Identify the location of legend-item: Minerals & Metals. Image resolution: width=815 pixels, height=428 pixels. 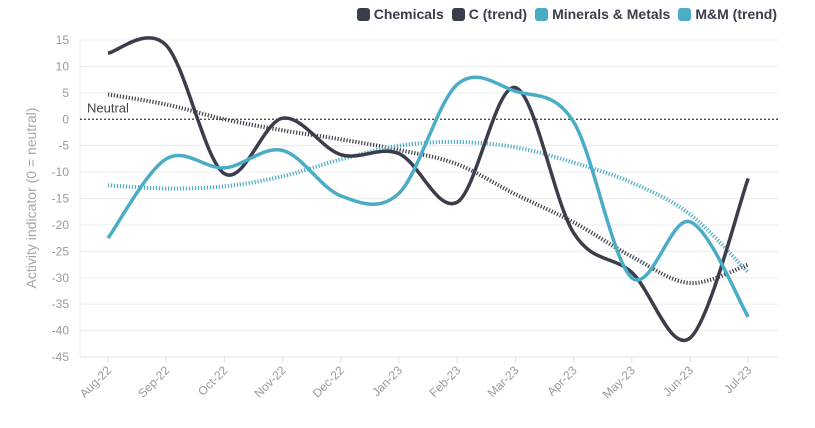
(602, 14).